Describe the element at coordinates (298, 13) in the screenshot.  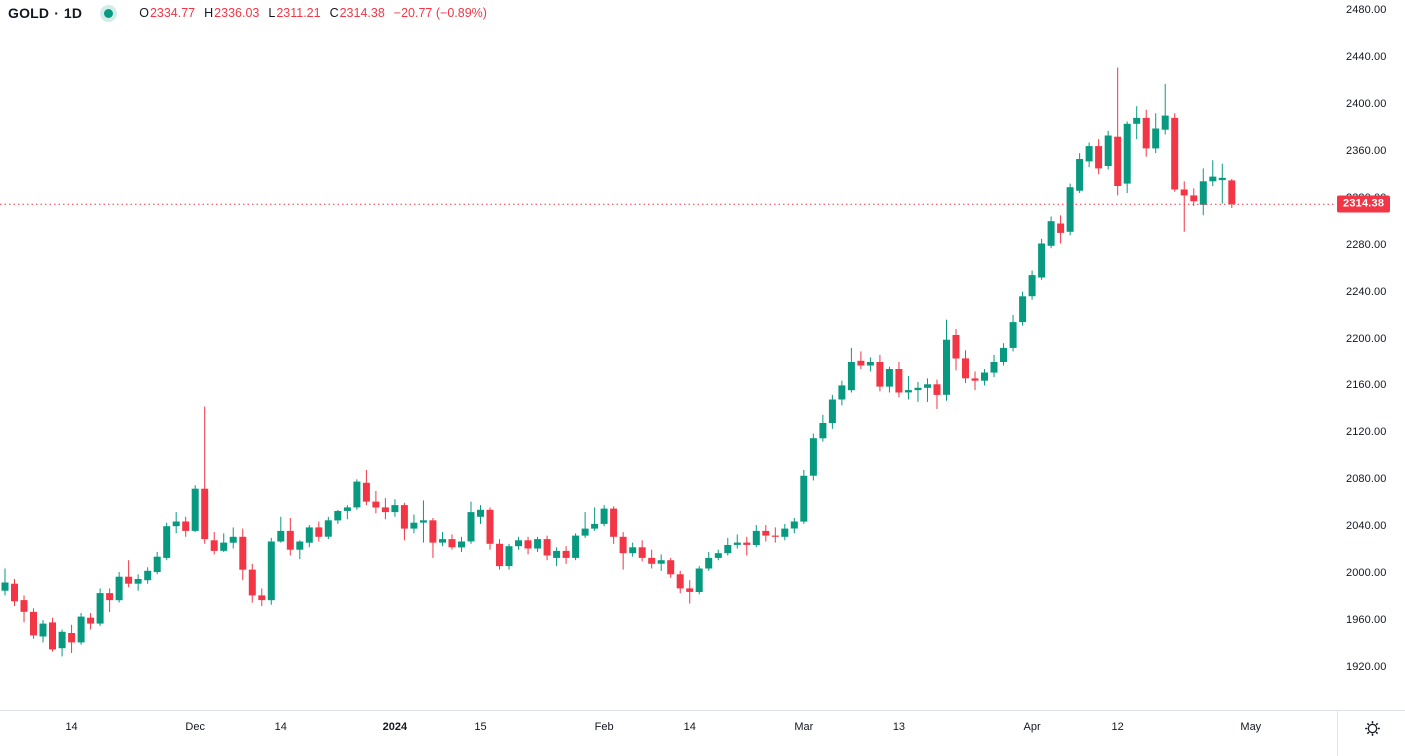
I see `low-value: 2311.21` at that location.